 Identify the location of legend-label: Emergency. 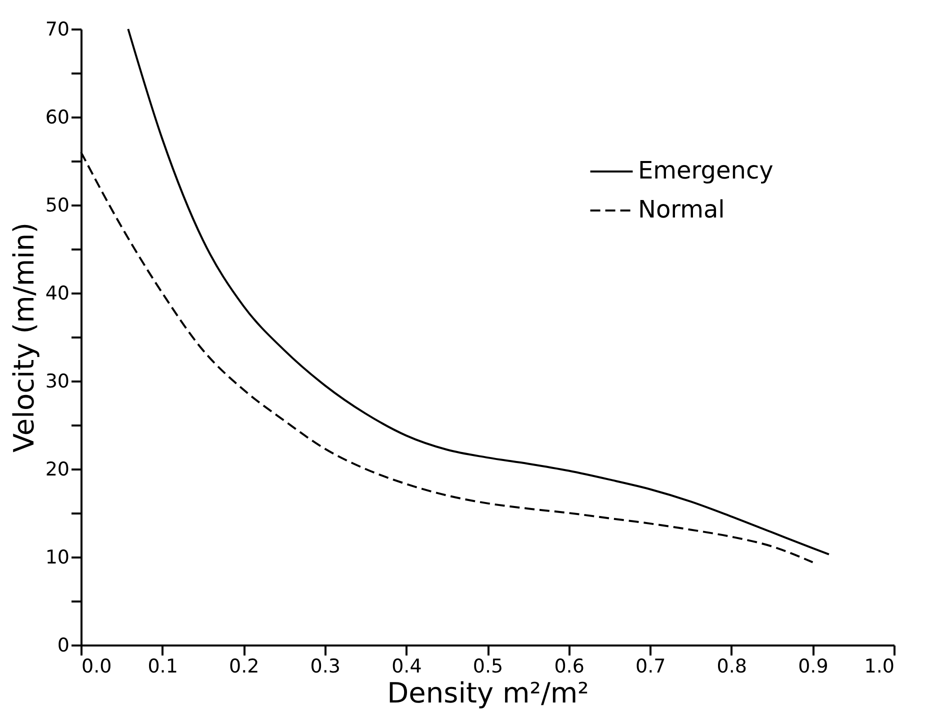
(706, 170).